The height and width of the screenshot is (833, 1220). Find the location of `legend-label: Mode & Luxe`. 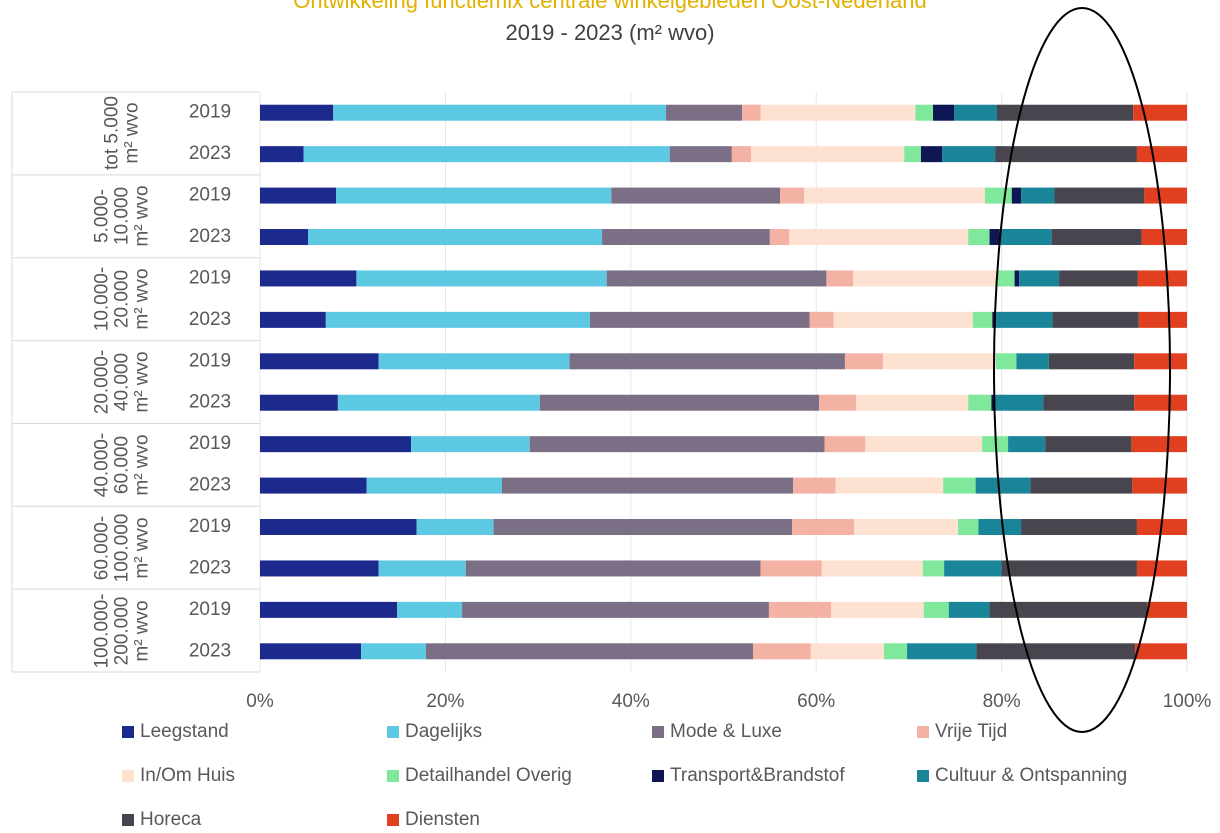

legend-label: Mode & Luxe is located at coordinates (726, 731).